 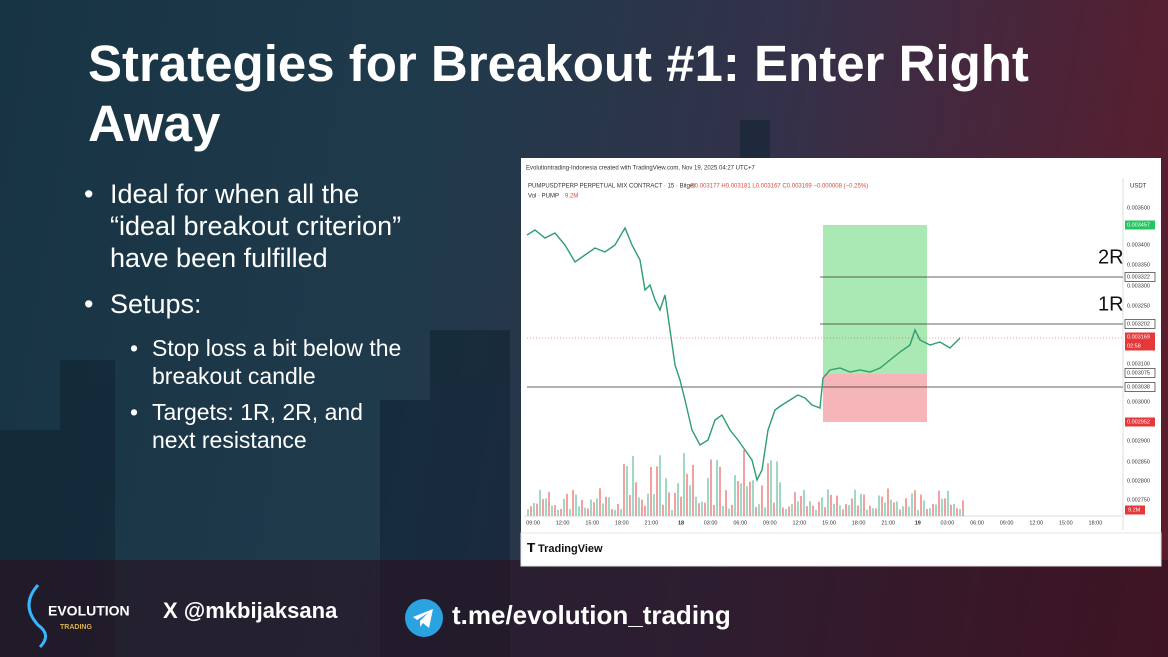 I want to click on price-trace, so click(x=743, y=354).